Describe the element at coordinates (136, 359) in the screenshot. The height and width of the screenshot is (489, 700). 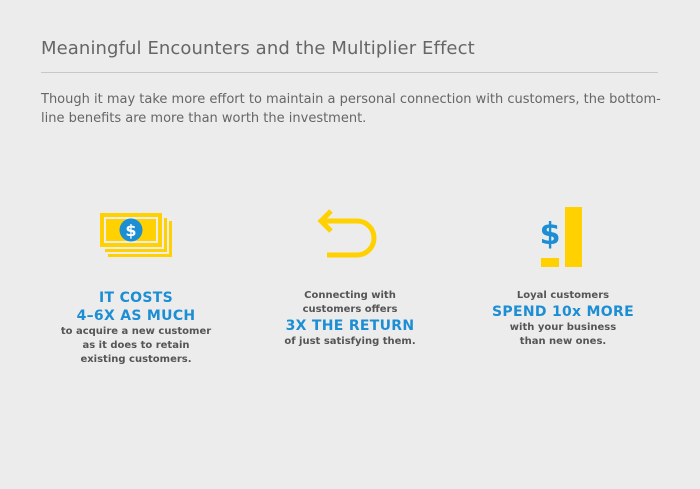
I see `stat-text: existing customers.` at that location.